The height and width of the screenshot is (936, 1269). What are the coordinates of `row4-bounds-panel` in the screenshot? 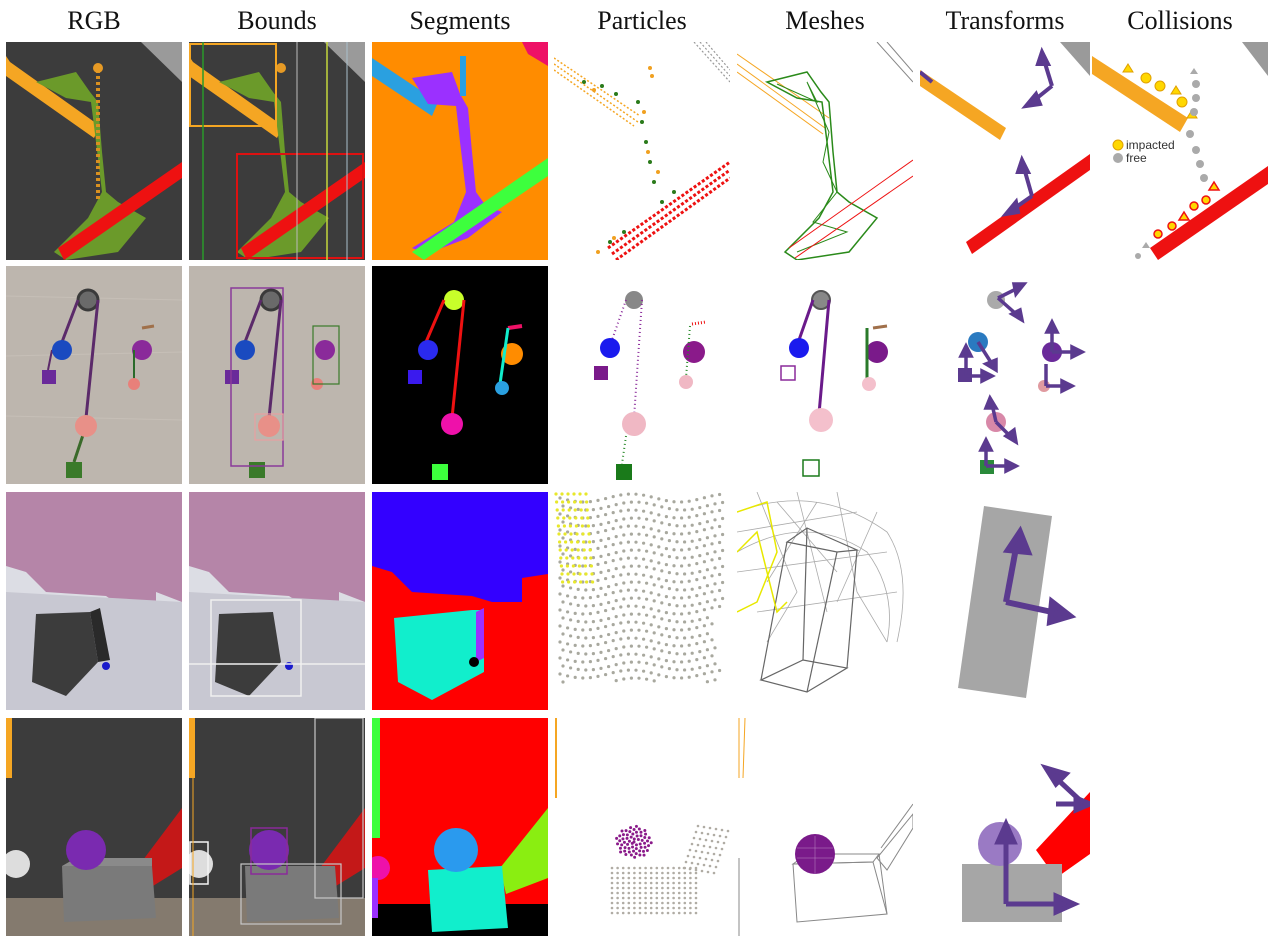 It's located at (277, 827).